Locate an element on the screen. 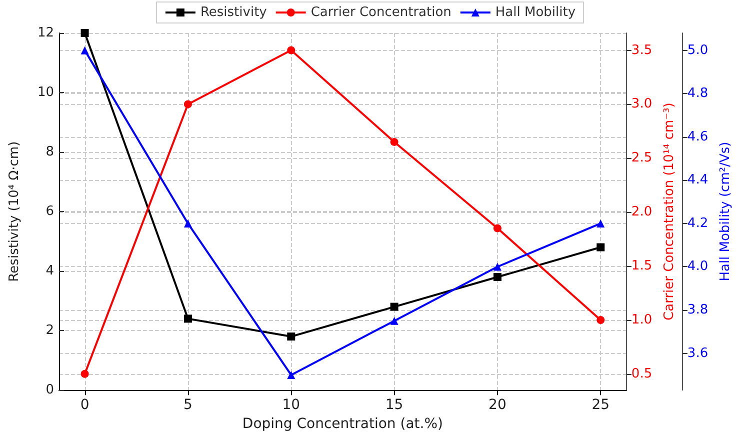 The height and width of the screenshot is (436, 740). legend-label: Carrier Concentration is located at coordinates (381, 12).